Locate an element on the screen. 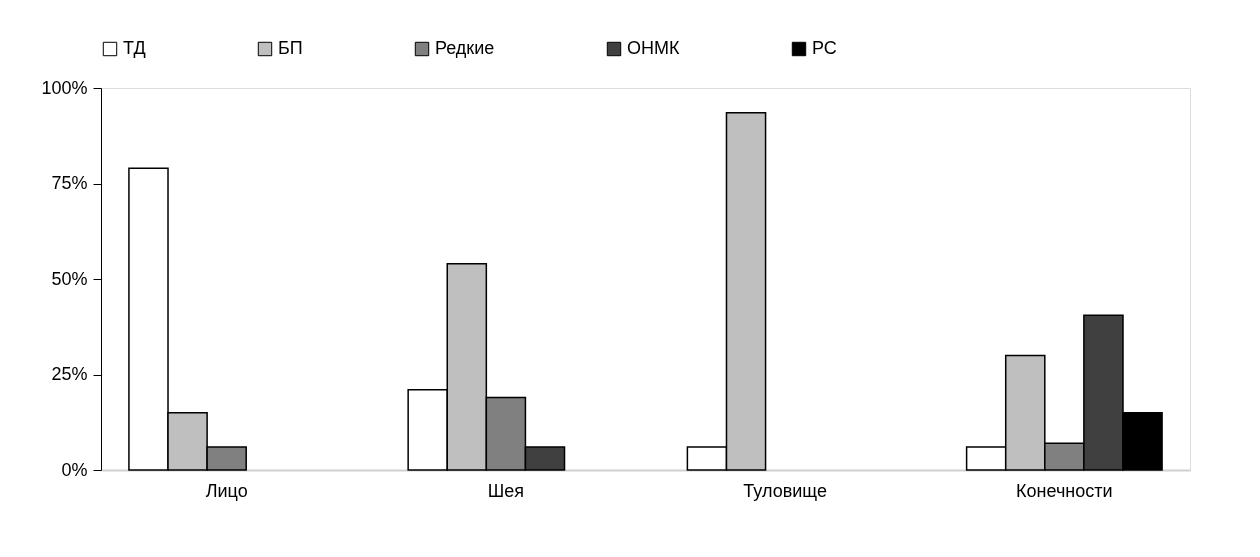 The image size is (1260, 557). y-tick-label: 50% is located at coordinates (69, 278).